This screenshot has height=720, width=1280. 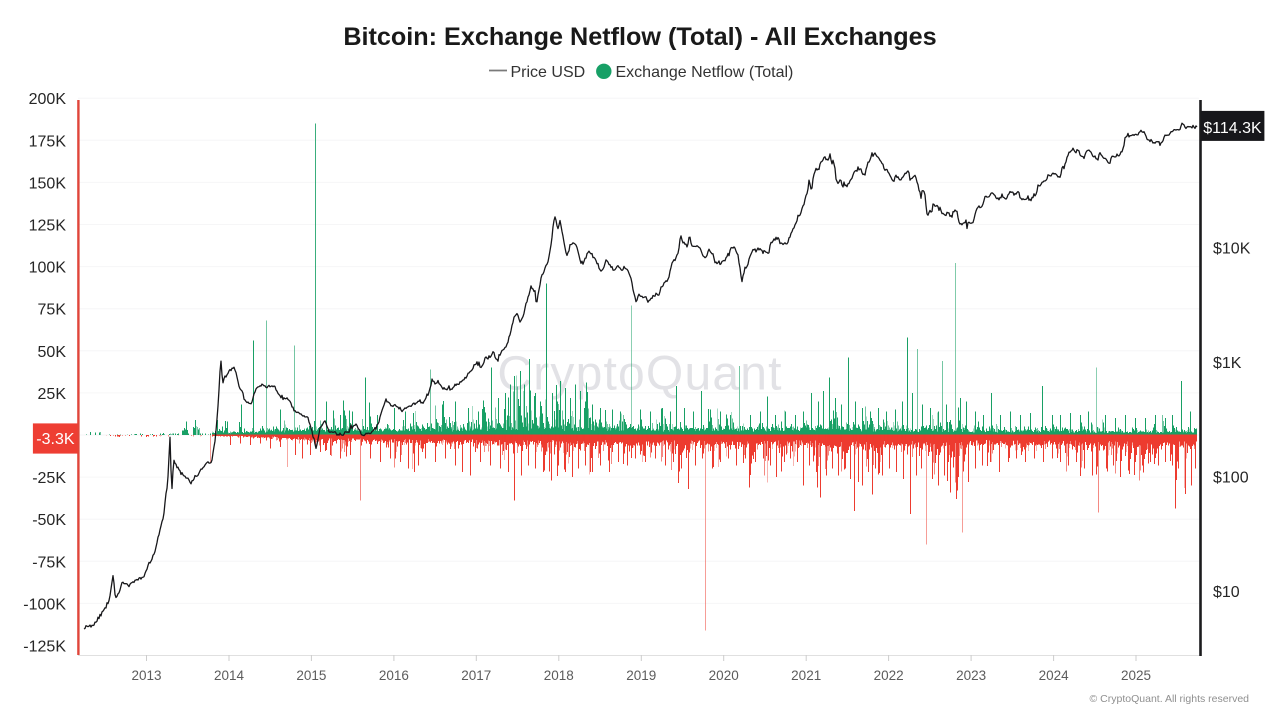 What do you see at coordinates (48, 183) in the screenshot?
I see `svg-text: 150K` at bounding box center [48, 183].